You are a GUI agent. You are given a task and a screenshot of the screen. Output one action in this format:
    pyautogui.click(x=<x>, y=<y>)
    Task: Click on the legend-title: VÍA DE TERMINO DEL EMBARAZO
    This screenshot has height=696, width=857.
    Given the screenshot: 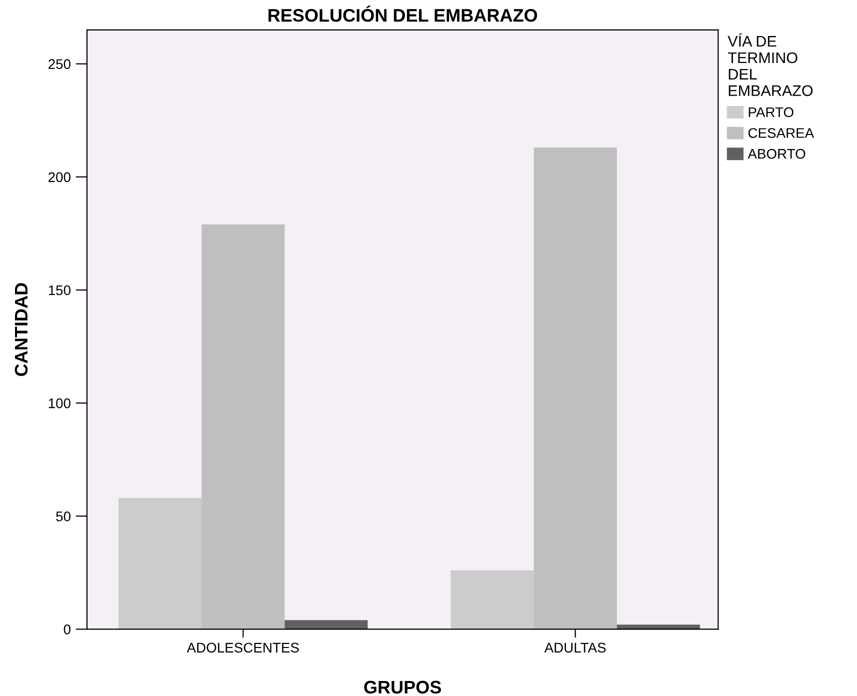 What is the action you would take?
    pyautogui.click(x=770, y=64)
    